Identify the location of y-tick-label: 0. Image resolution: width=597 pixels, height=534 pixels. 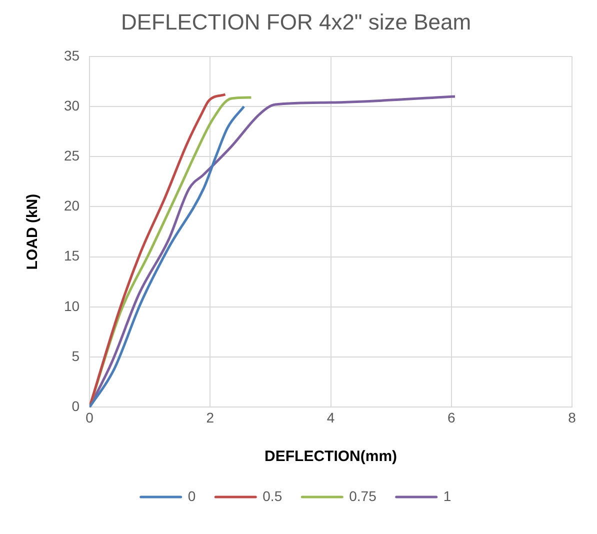
(76, 406).